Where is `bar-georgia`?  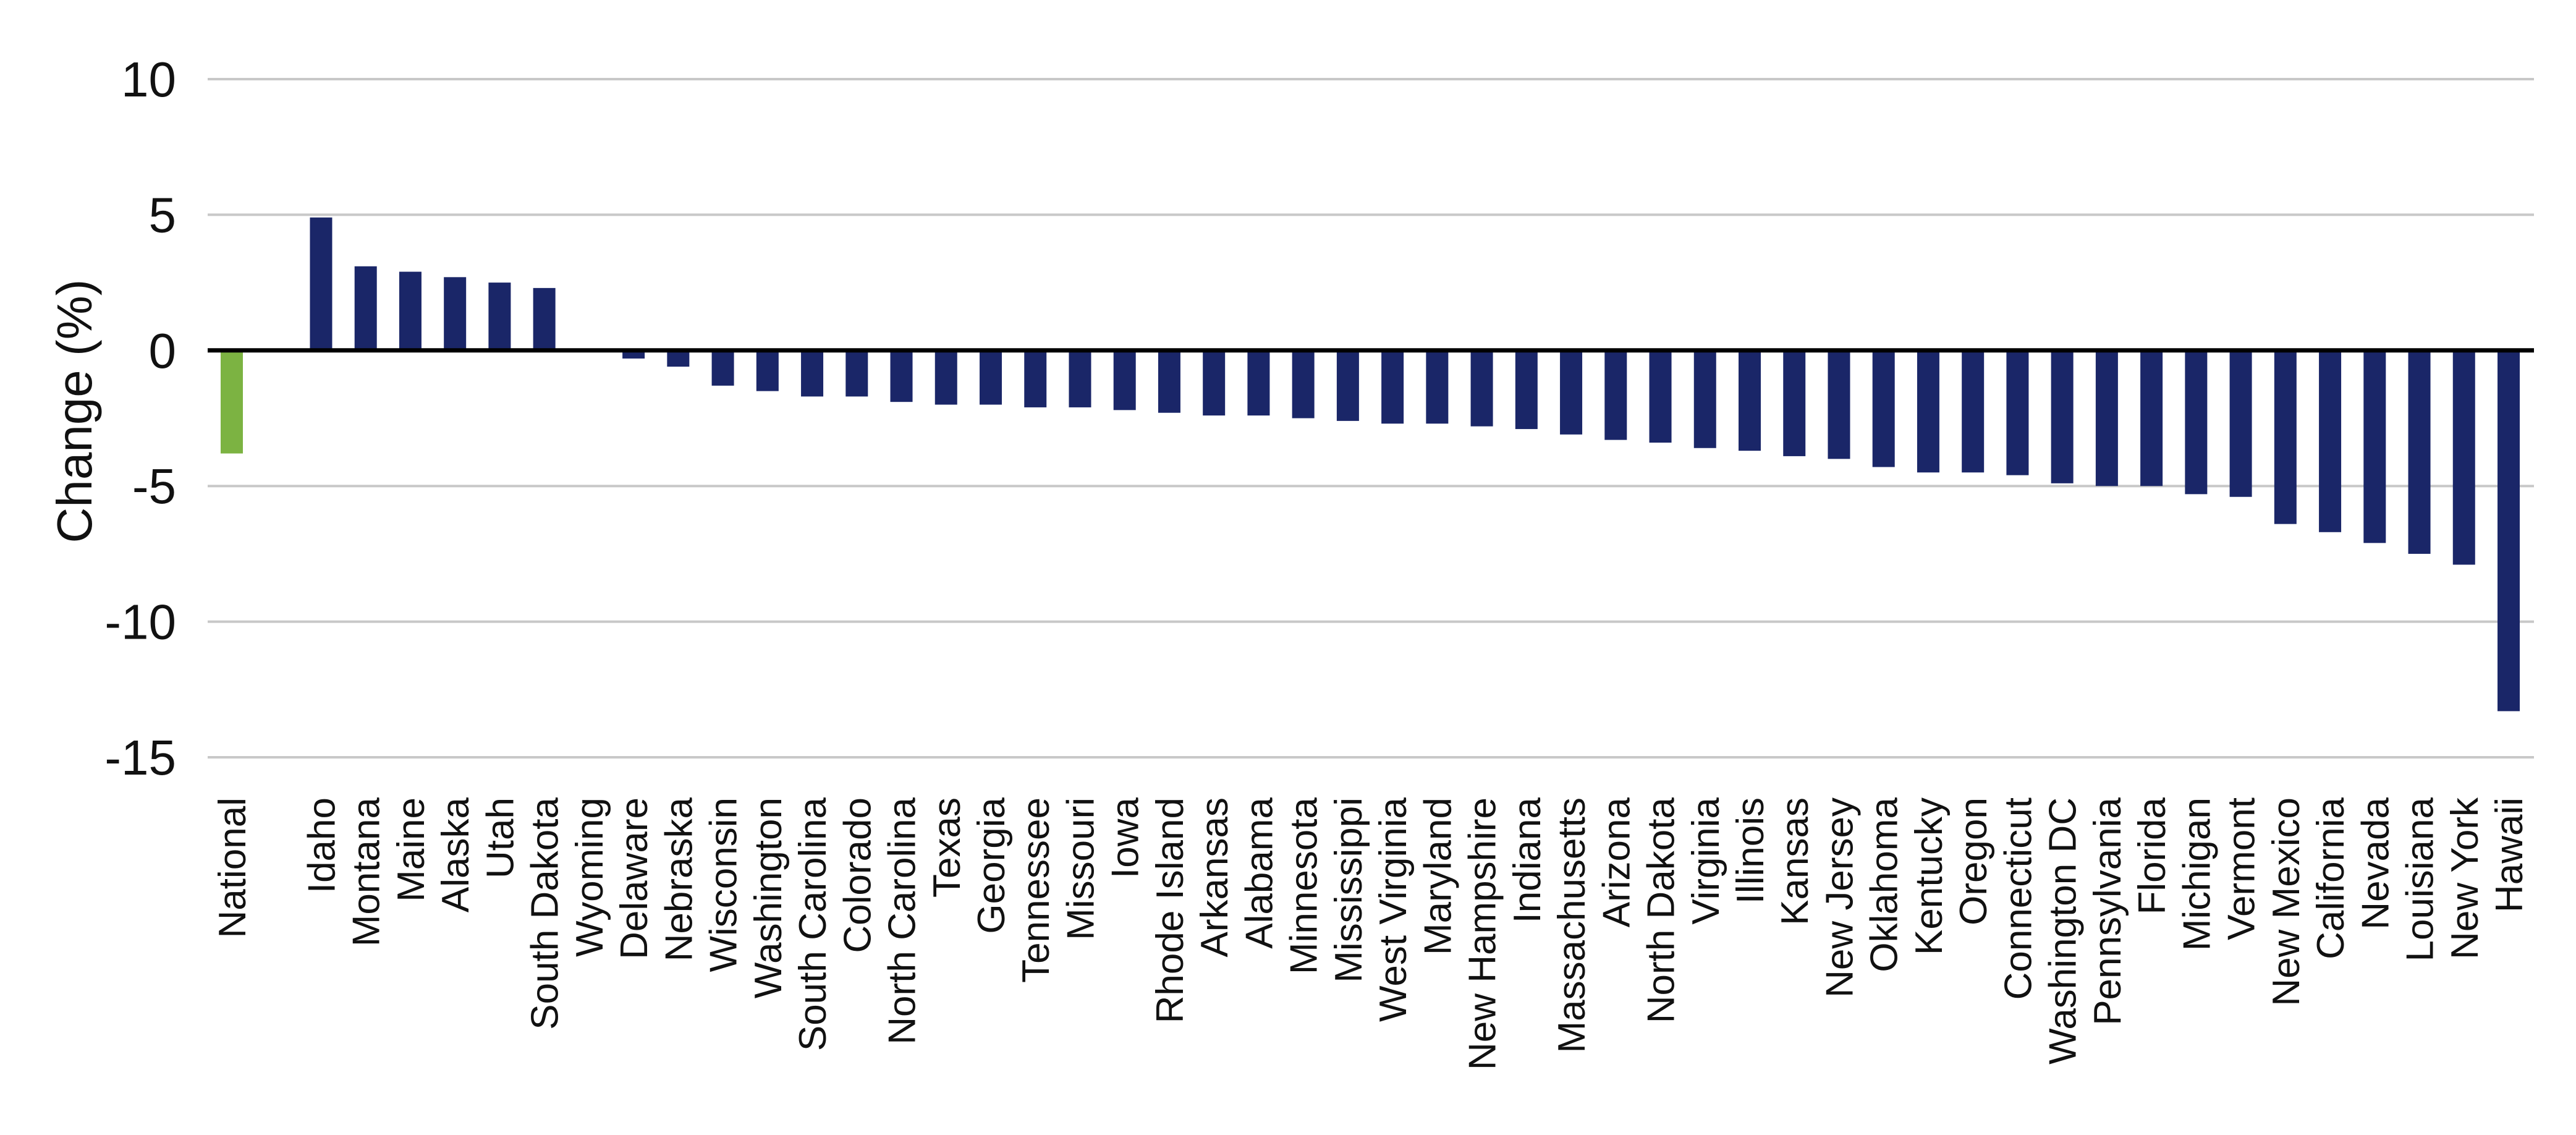
bar-georgia is located at coordinates (991, 377).